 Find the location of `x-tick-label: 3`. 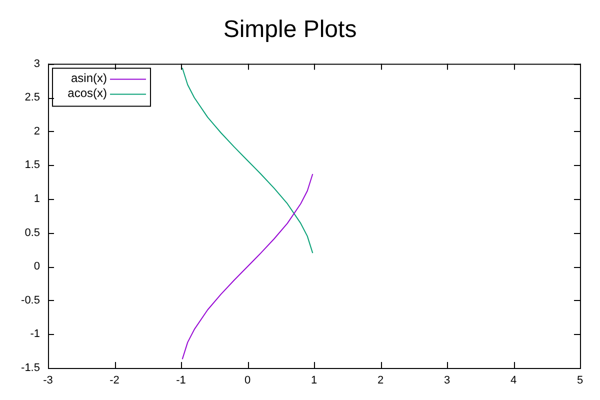

x-tick-label: 3 is located at coordinates (447, 380).